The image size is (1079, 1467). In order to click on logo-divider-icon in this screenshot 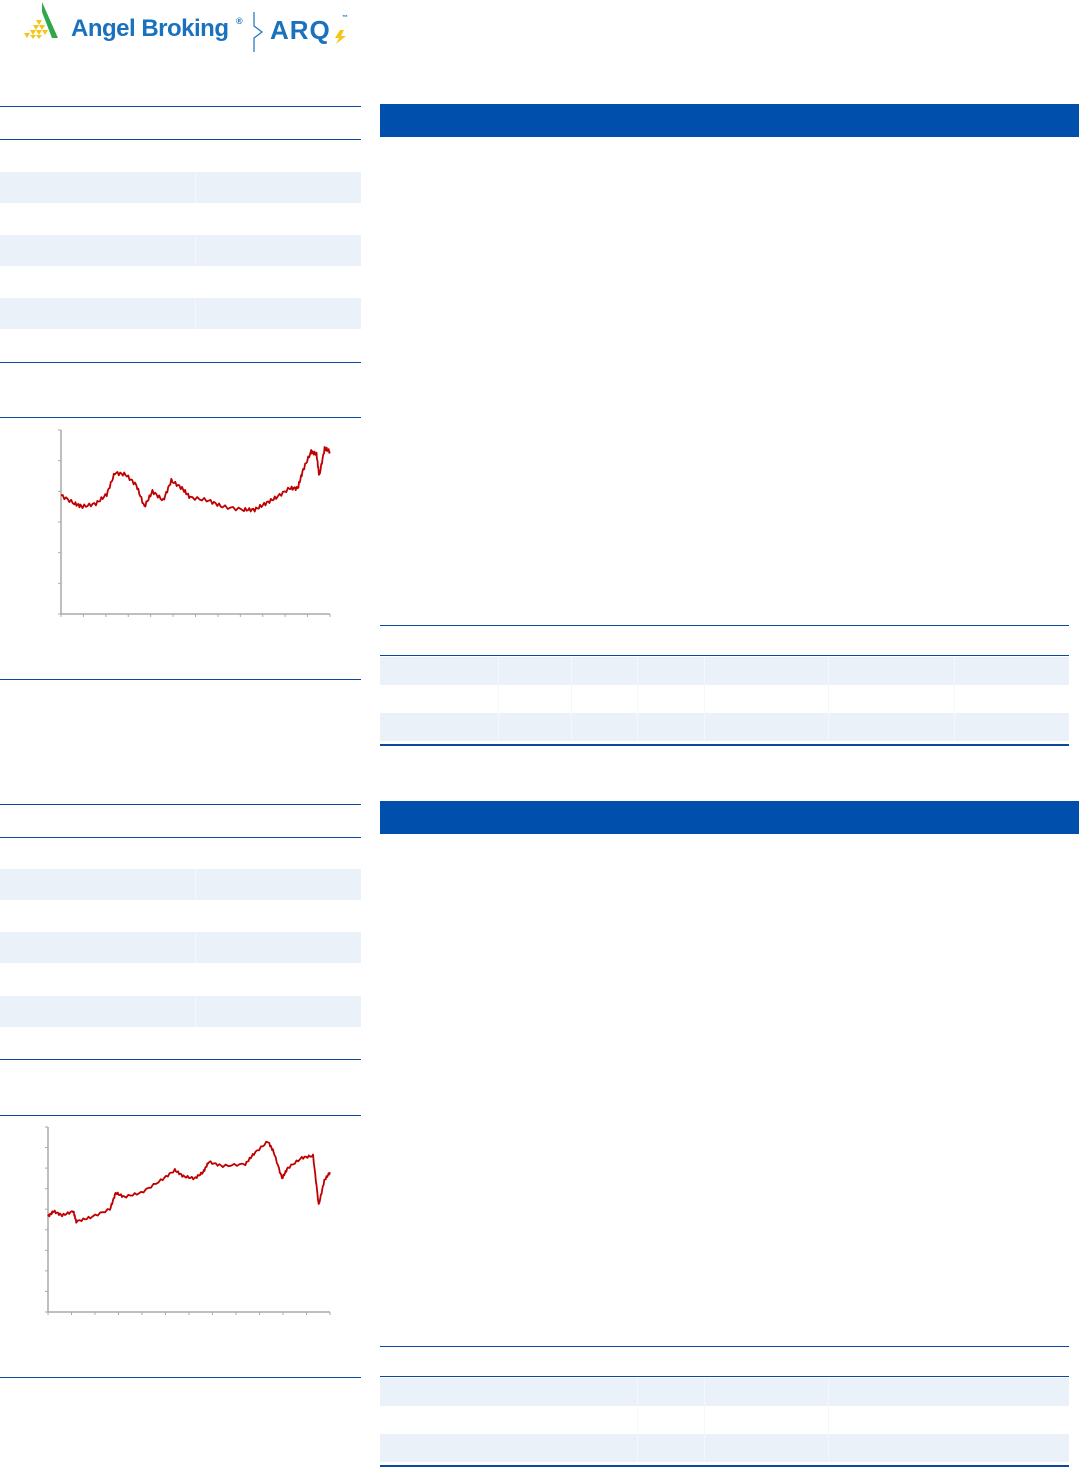, I will do `click(258, 32)`.